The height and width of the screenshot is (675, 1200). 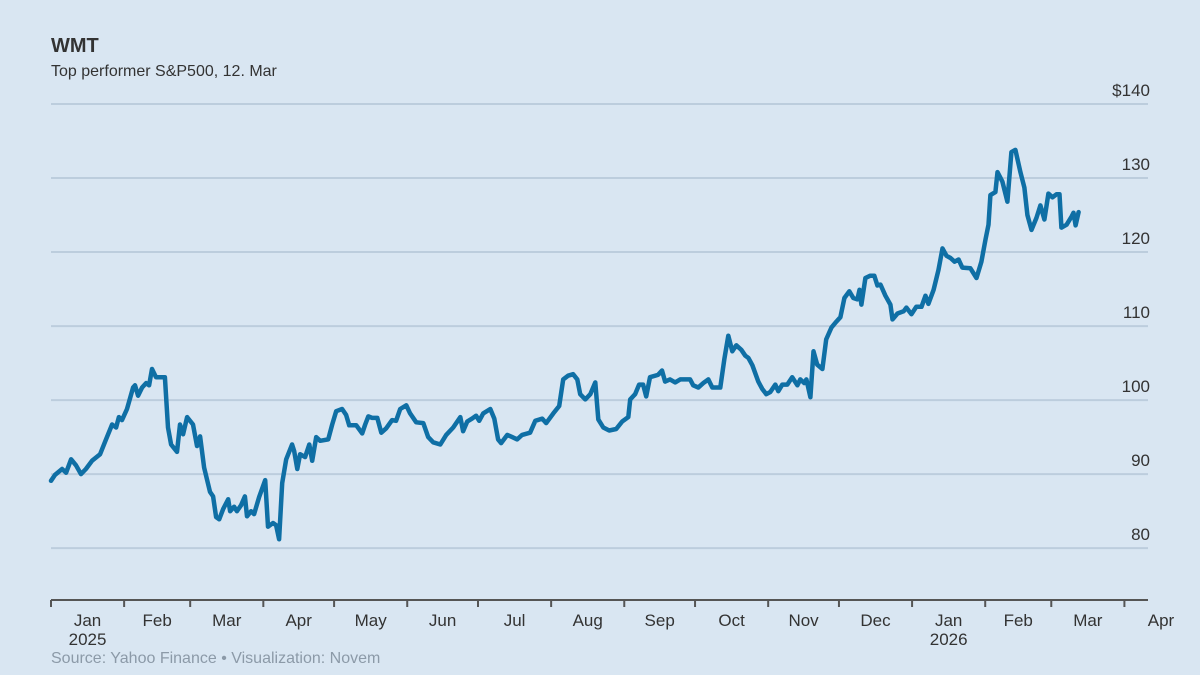 What do you see at coordinates (515, 620) in the screenshot?
I see `x-tick-label: Jul` at bounding box center [515, 620].